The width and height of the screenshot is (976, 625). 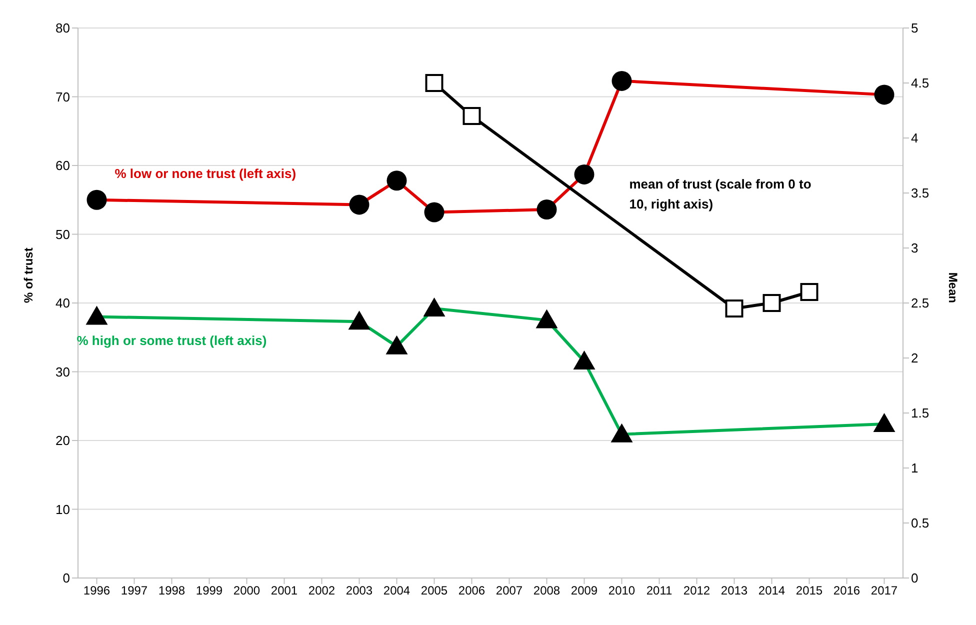 What do you see at coordinates (696, 591) in the screenshot?
I see `x-tick-label: 2012` at bounding box center [696, 591].